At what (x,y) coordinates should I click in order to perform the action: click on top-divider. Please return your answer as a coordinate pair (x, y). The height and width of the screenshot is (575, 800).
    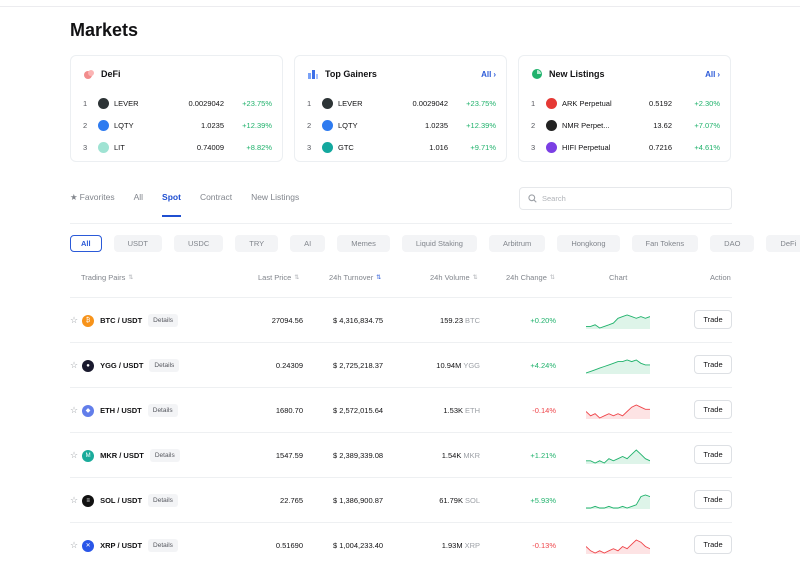
    Looking at the image, I should click on (400, 6).